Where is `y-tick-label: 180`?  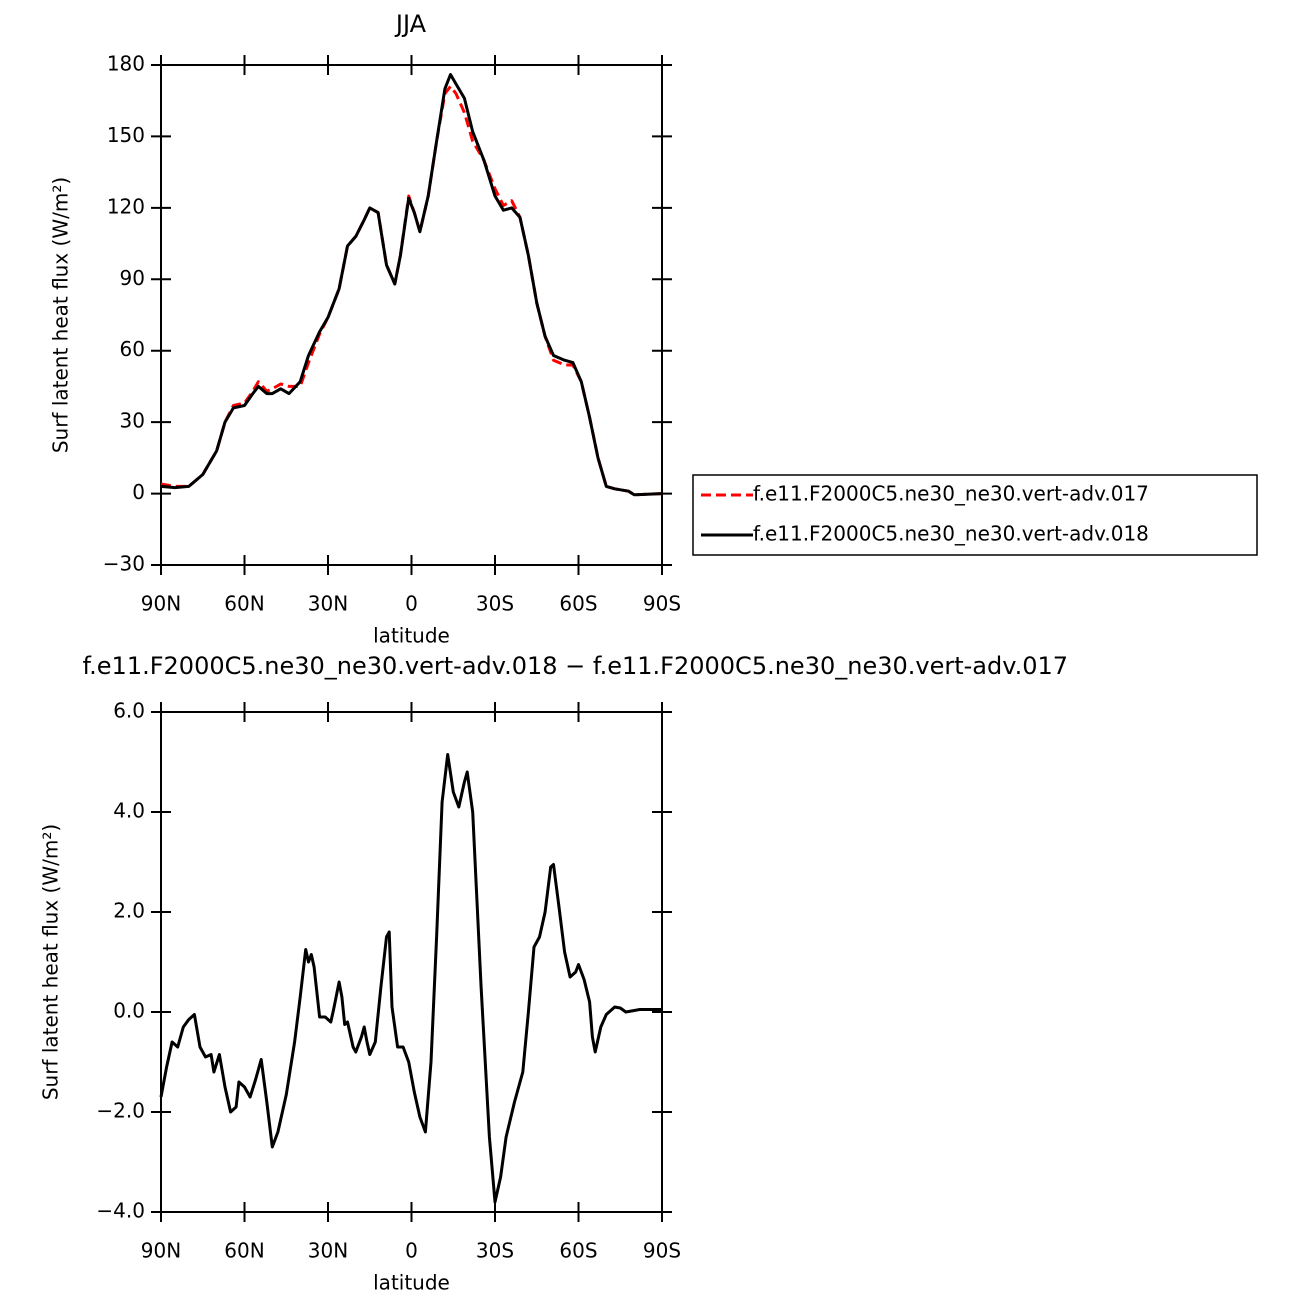 y-tick-label: 180 is located at coordinates (126, 64).